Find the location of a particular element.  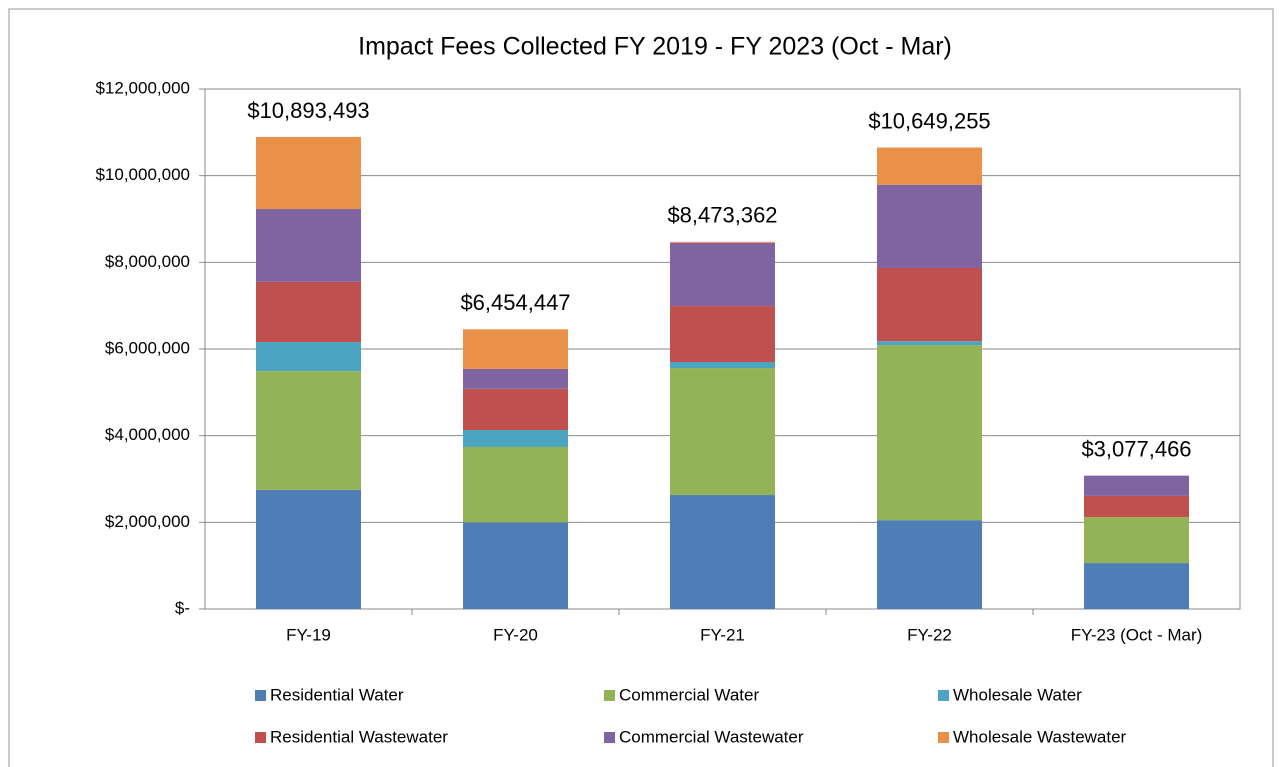

legend-label: Wholesale Water is located at coordinates (1017, 694).